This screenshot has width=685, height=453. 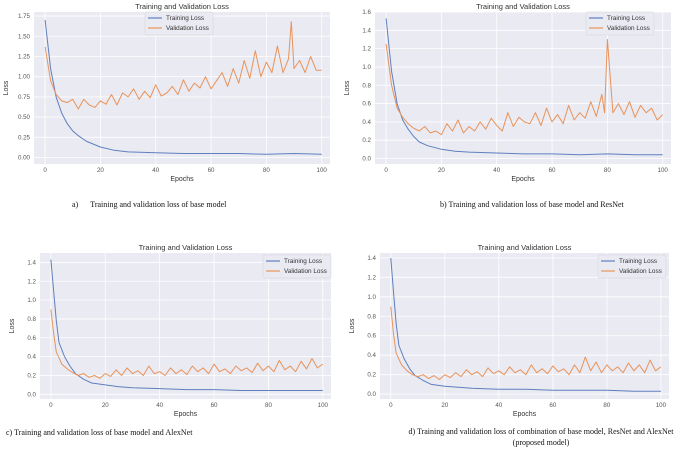 What do you see at coordinates (24, 56) in the screenshot?
I see `y-tick-label: 1.25` at bounding box center [24, 56].